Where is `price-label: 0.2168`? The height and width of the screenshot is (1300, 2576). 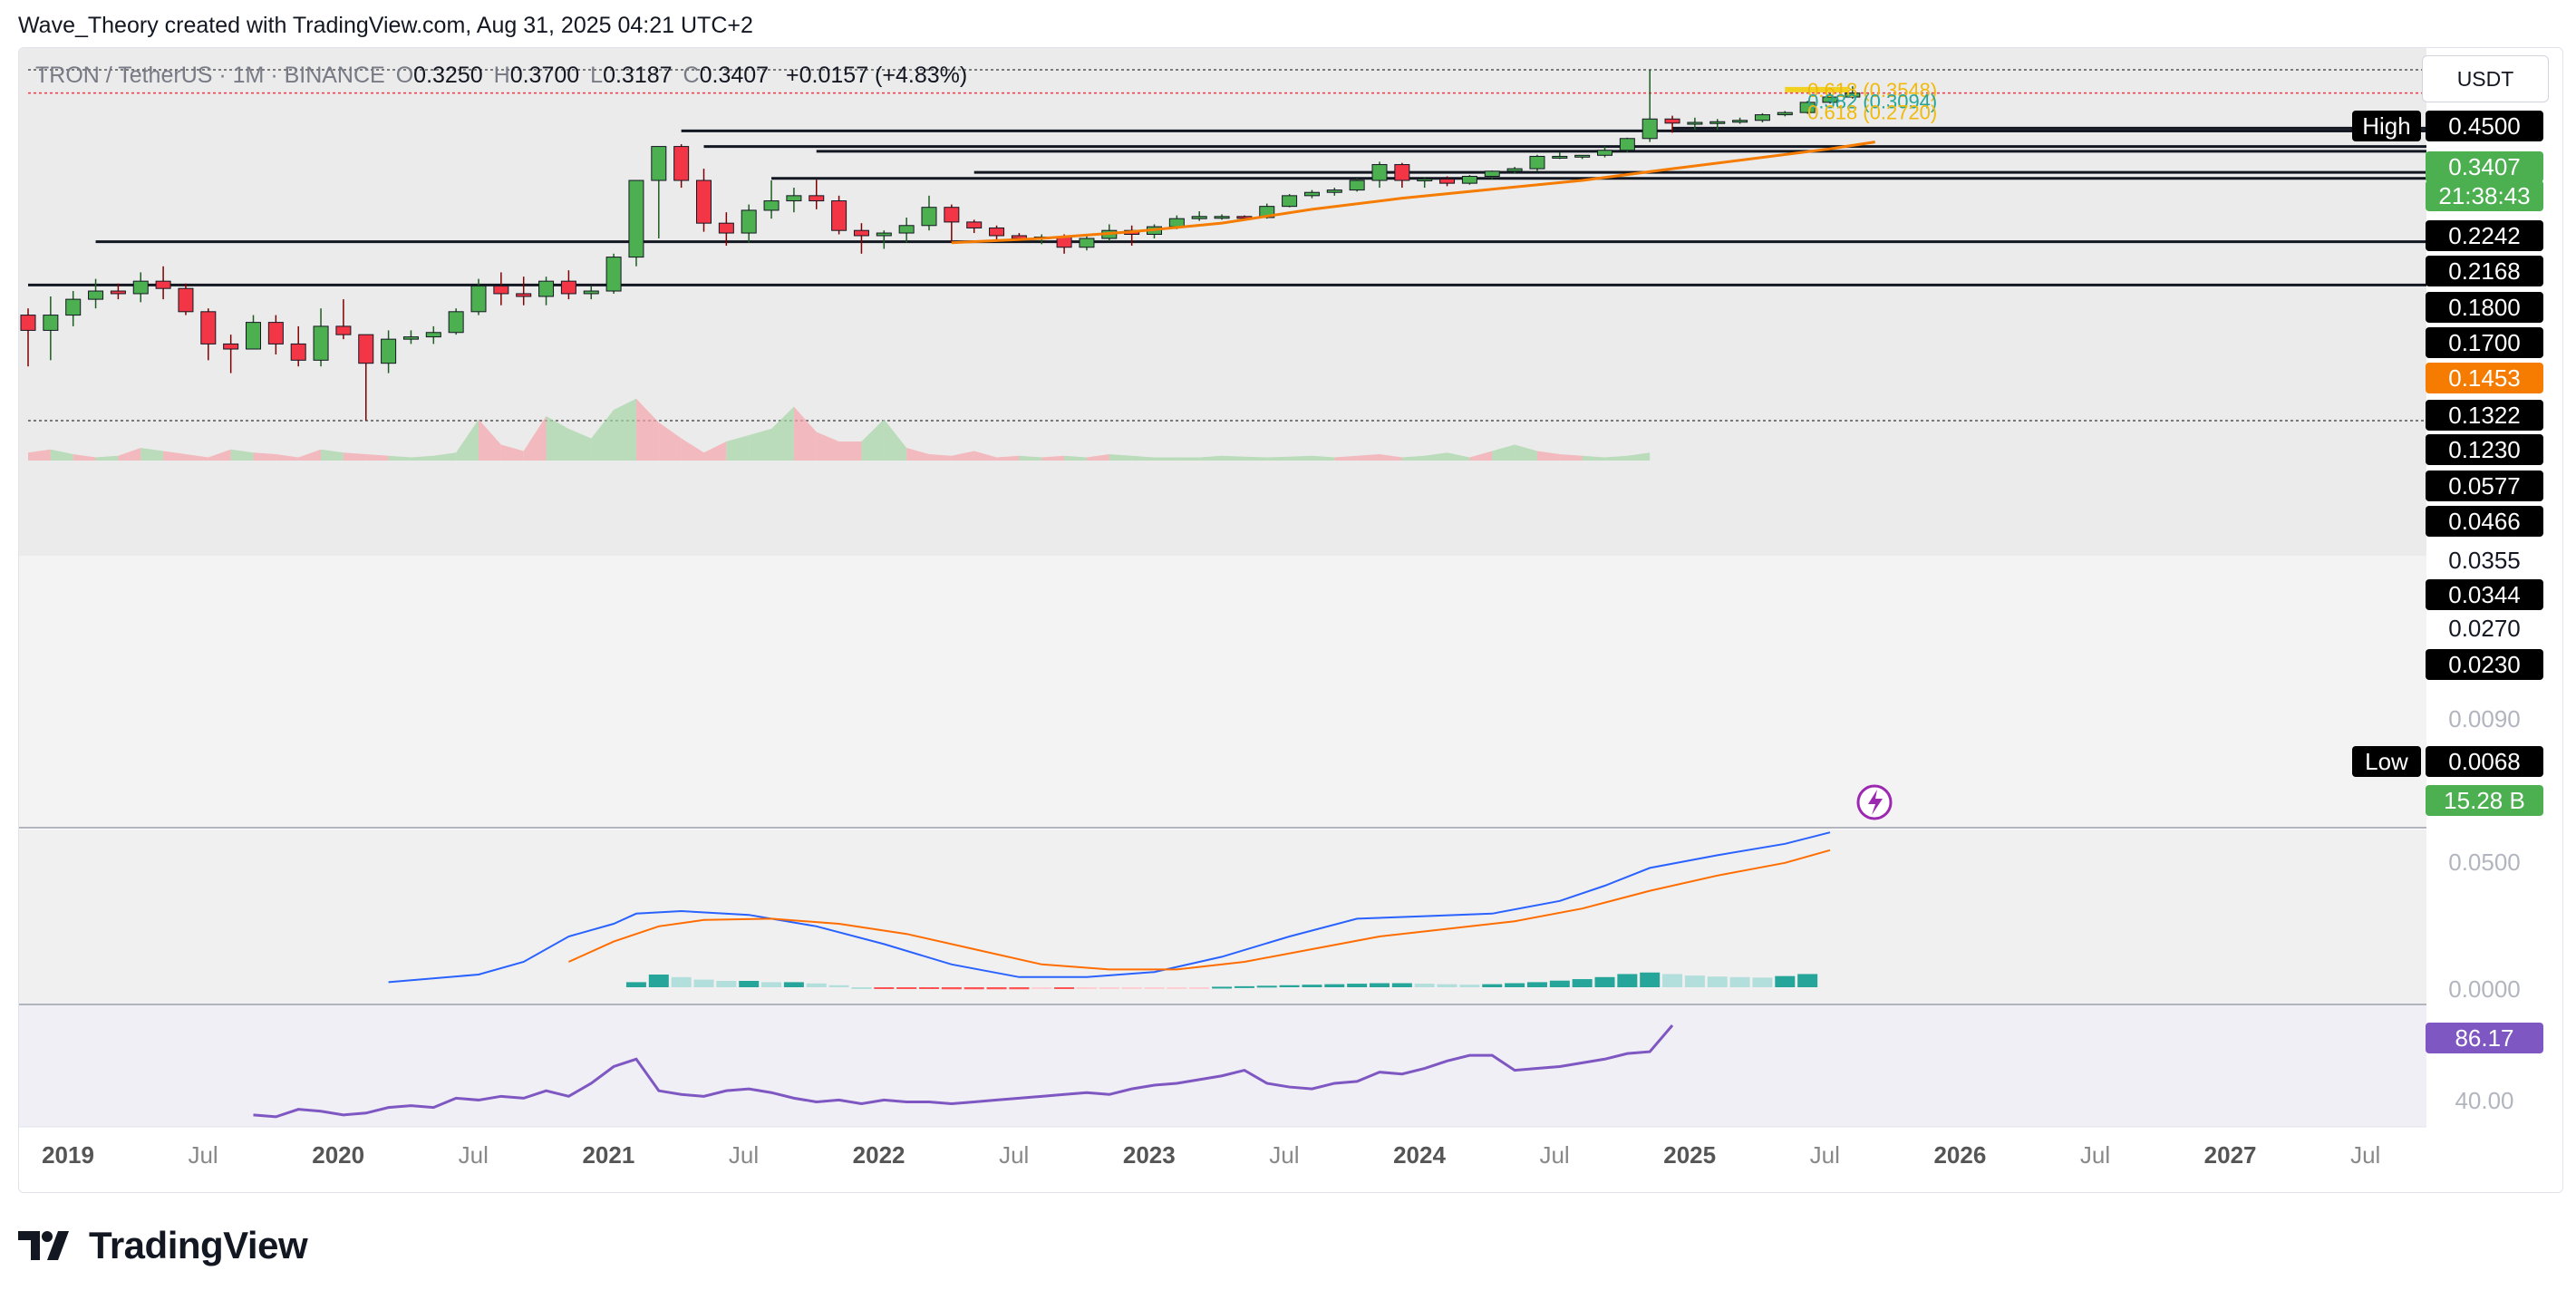
price-label: 0.2168 is located at coordinates (2484, 271).